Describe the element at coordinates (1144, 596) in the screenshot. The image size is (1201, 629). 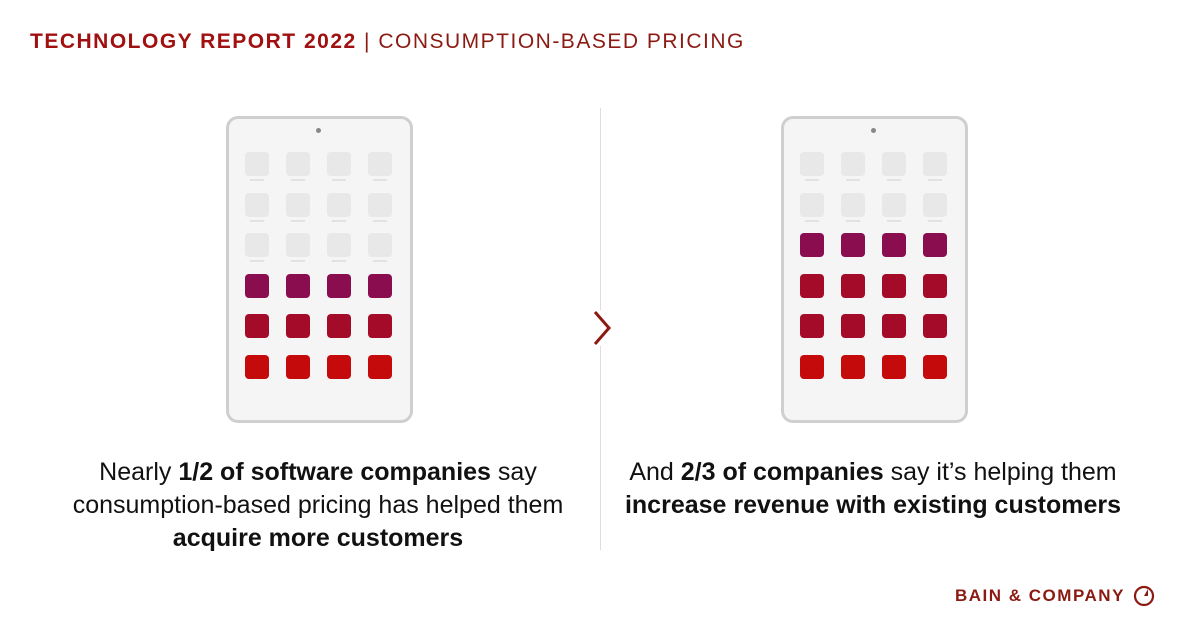
I see `bain-logo-icon` at that location.